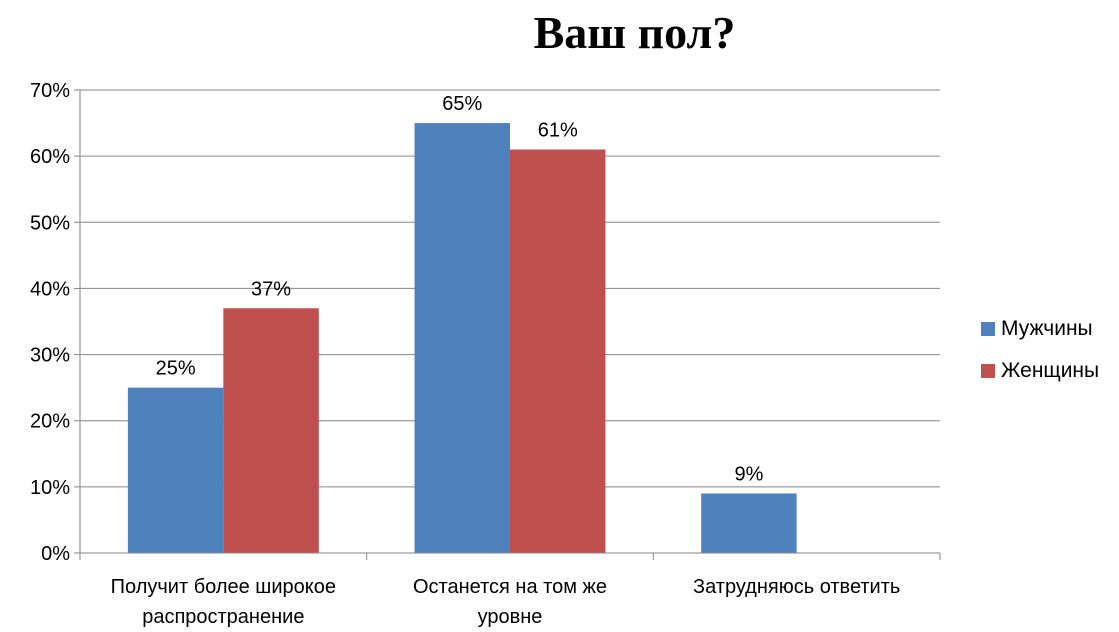 The height and width of the screenshot is (632, 1119). I want to click on y-tick-label: 30%, so click(50, 356).